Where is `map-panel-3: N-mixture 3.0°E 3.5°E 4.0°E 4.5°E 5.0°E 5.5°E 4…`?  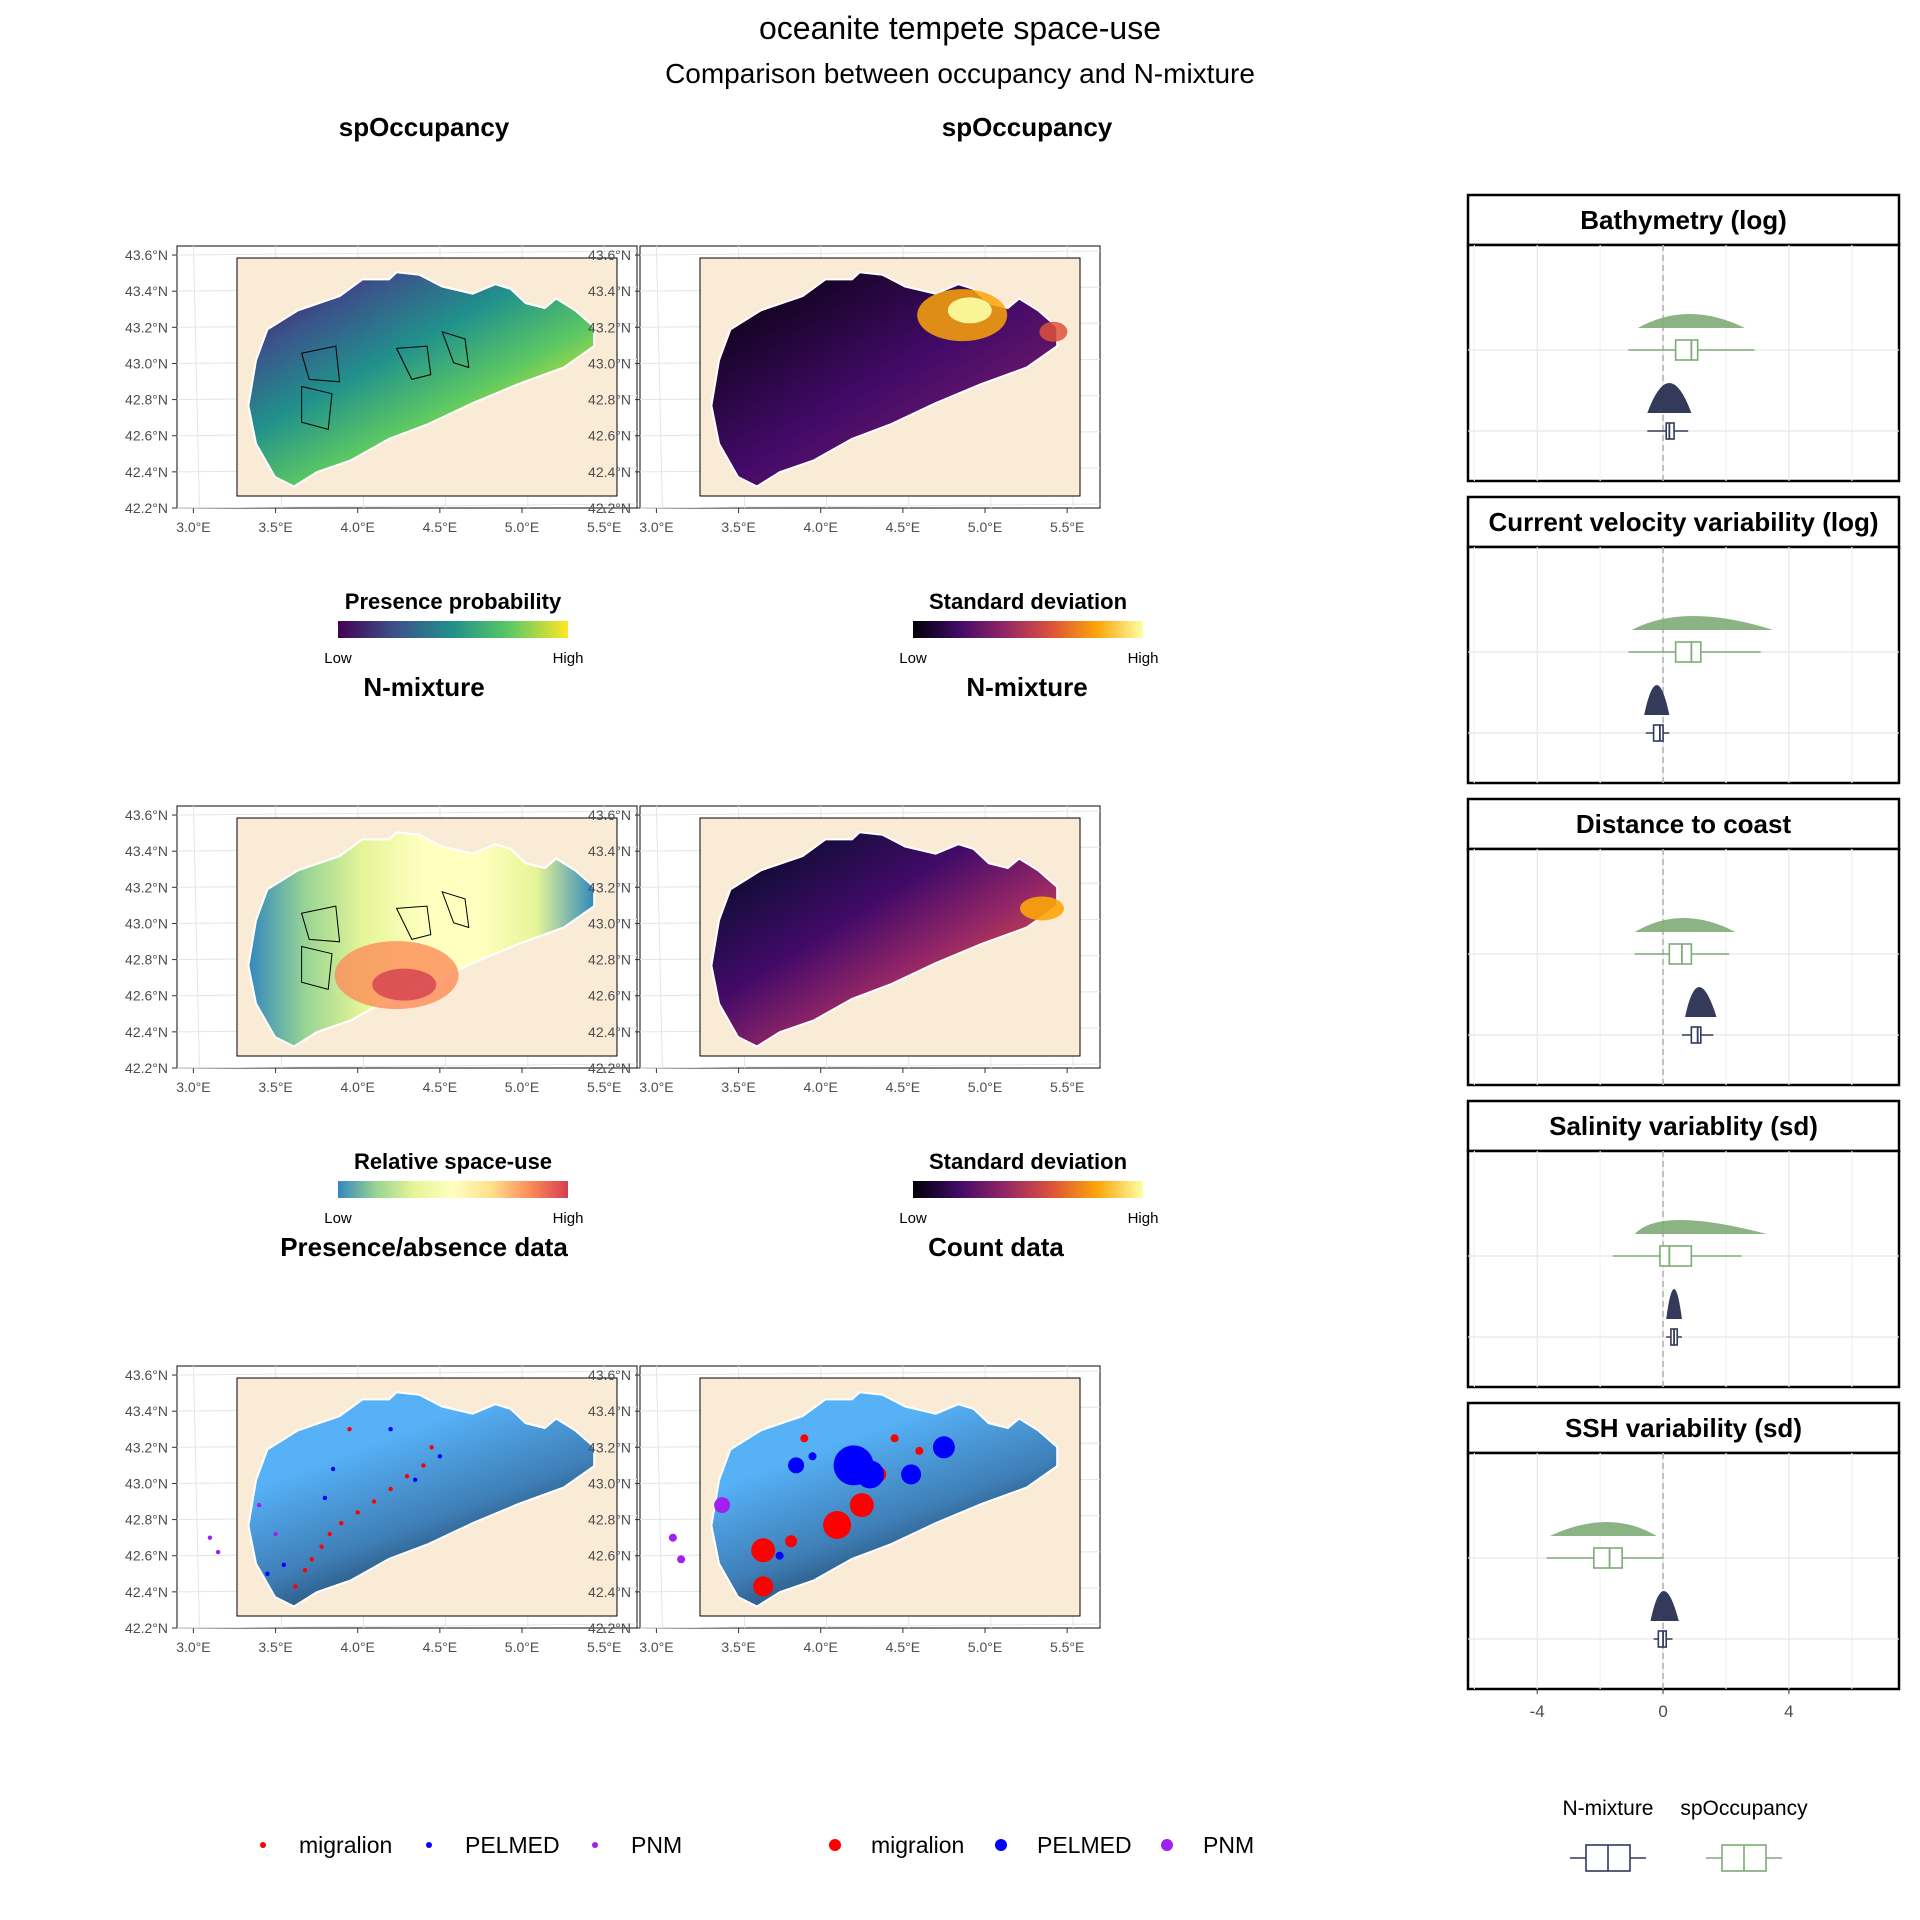 map-panel-3: N-mixture 3.0°E 3.5°E 4.0°E 4.5°E 5.0°E 5.5°E 4… is located at coordinates (381, 949).